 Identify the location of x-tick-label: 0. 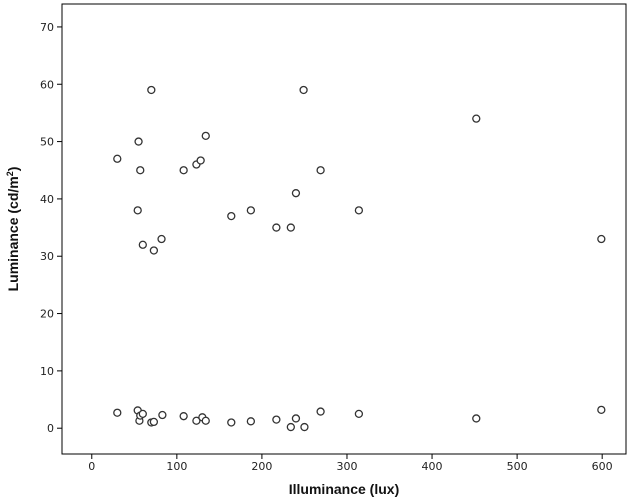
(91, 466).